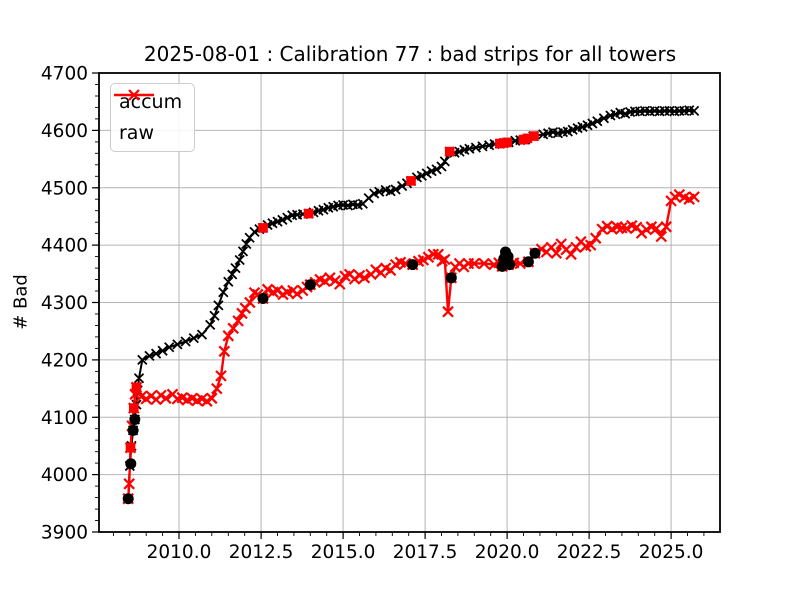  I want to click on y-axis-label: # Bad, so click(21, 302).